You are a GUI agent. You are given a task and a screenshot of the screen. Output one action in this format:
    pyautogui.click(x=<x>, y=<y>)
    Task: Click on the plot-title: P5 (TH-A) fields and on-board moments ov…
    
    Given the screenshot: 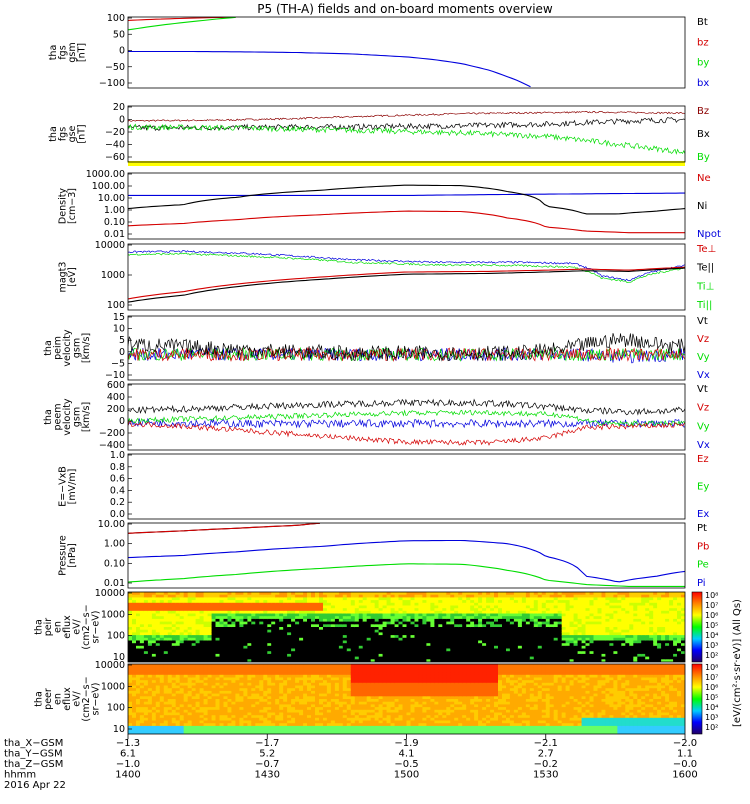 What is the action you would take?
    pyautogui.click(x=405, y=9)
    